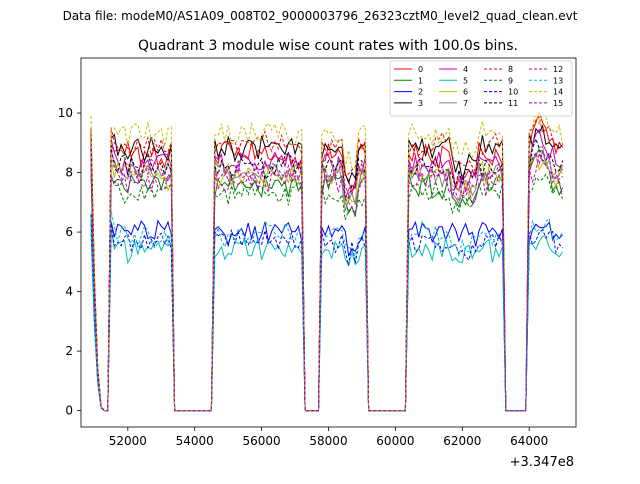 Image resolution: width=640 pixels, height=484 pixels. What do you see at coordinates (328, 441) in the screenshot?
I see `x-tick-label: 58000` at bounding box center [328, 441].